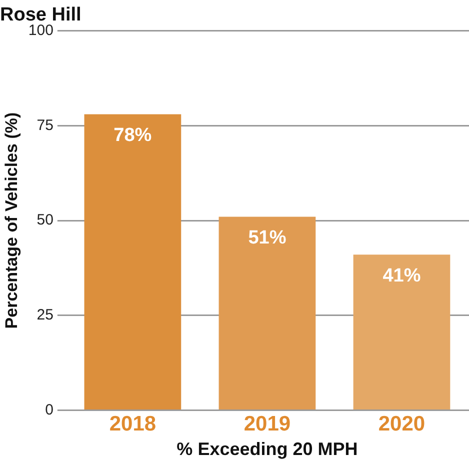 The height and width of the screenshot is (461, 469). What do you see at coordinates (401, 275) in the screenshot?
I see `data-label: 41%` at bounding box center [401, 275].